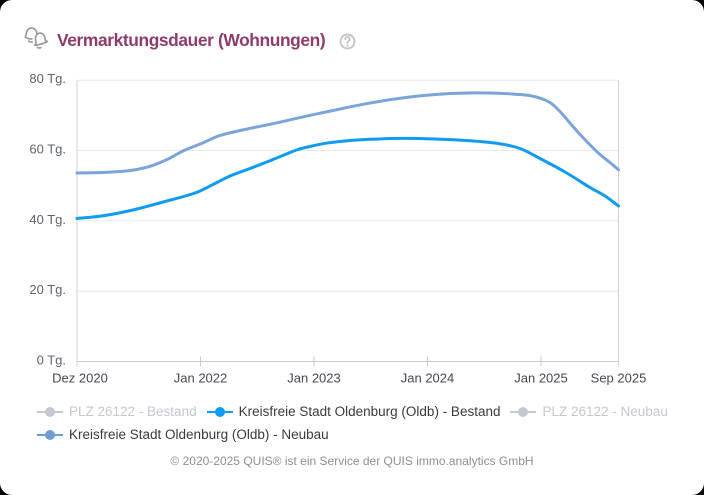 This screenshot has width=704, height=495. Describe the element at coordinates (47, 219) in the screenshot. I see `svg-text: 40 Tg.` at that location.